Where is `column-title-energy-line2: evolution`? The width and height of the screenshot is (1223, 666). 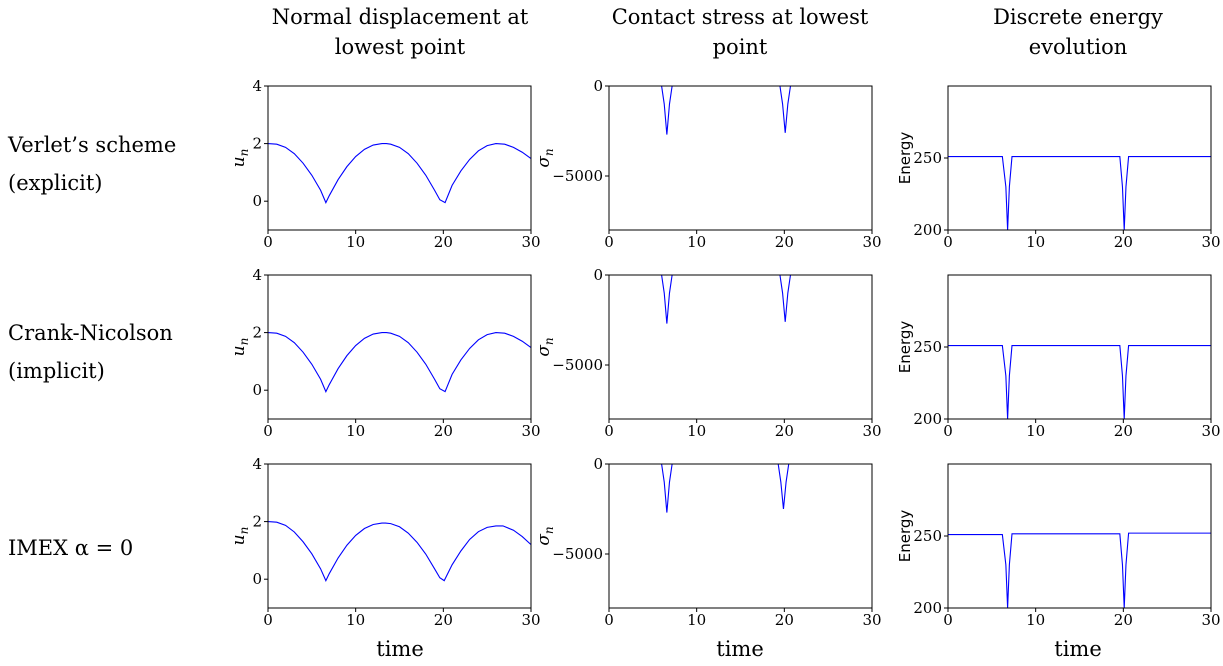 column-title-energy-line2: evolution is located at coordinates (1078, 47).